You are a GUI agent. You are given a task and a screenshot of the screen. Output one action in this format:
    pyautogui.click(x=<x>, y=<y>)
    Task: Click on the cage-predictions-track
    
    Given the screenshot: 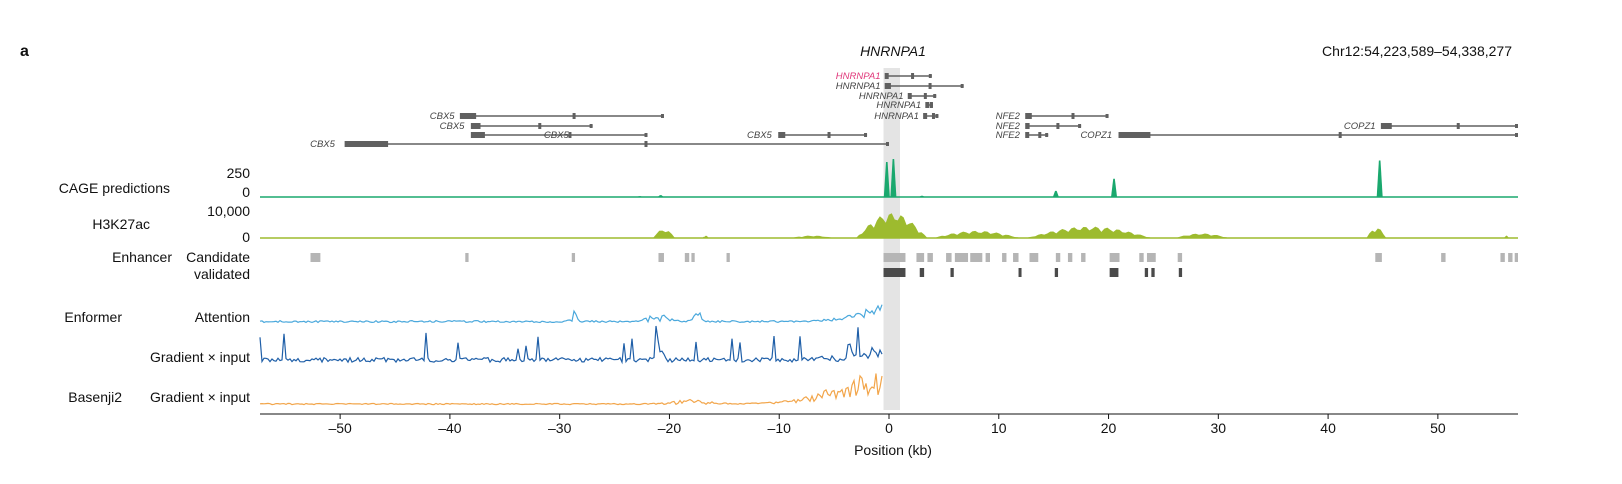 What is the action you would take?
    pyautogui.click(x=889, y=178)
    